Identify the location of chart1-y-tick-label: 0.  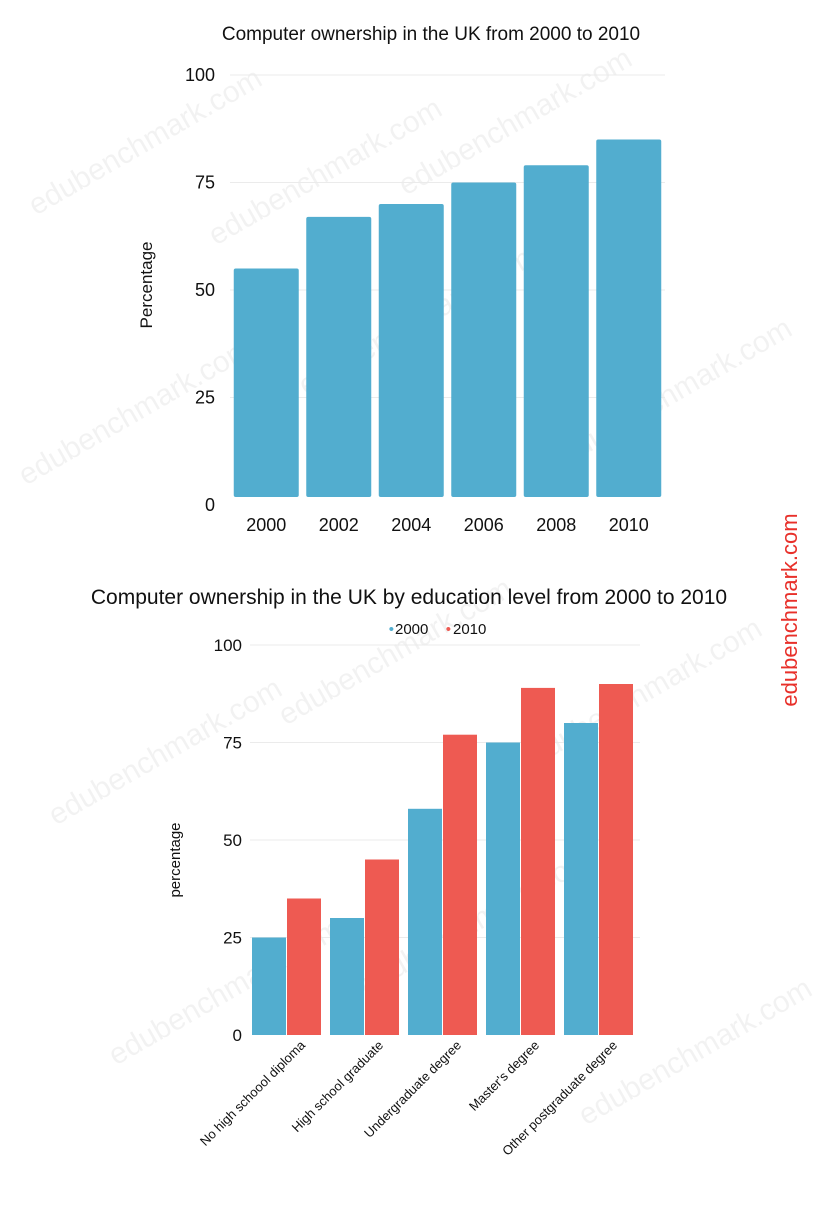
(210, 505).